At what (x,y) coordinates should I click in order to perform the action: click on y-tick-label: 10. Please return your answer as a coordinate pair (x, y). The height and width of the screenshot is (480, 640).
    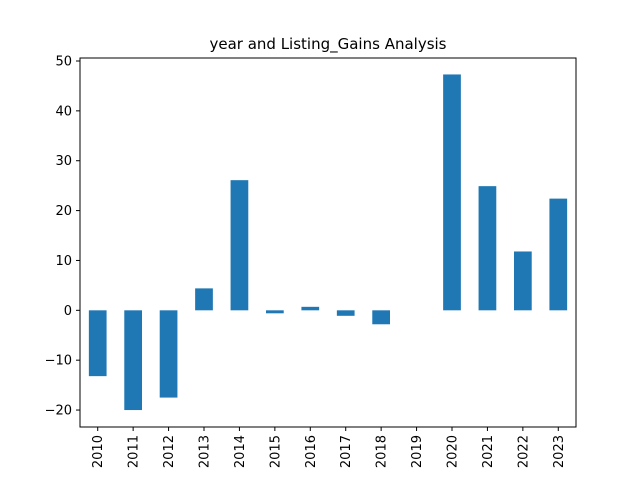
    Looking at the image, I should click on (63, 261).